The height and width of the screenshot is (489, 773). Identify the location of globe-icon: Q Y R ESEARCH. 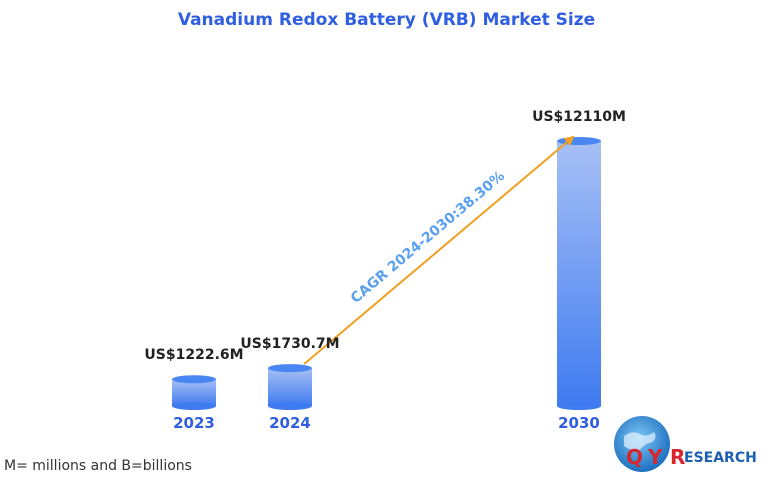
(685, 444).